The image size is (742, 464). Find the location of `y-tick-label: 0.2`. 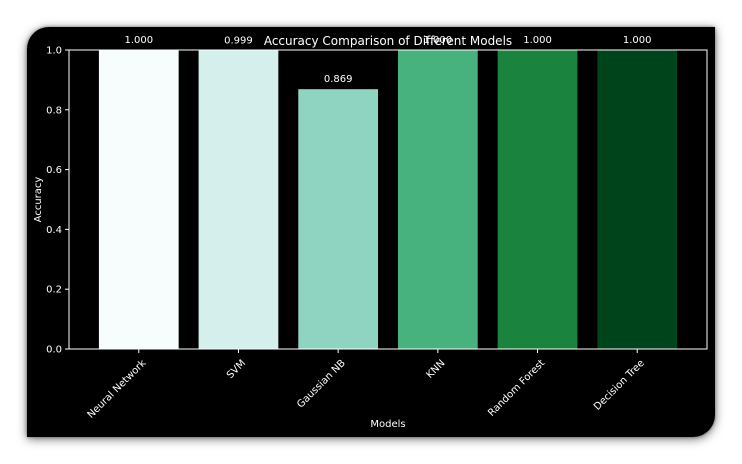

y-tick-label: 0.2 is located at coordinates (54, 290).